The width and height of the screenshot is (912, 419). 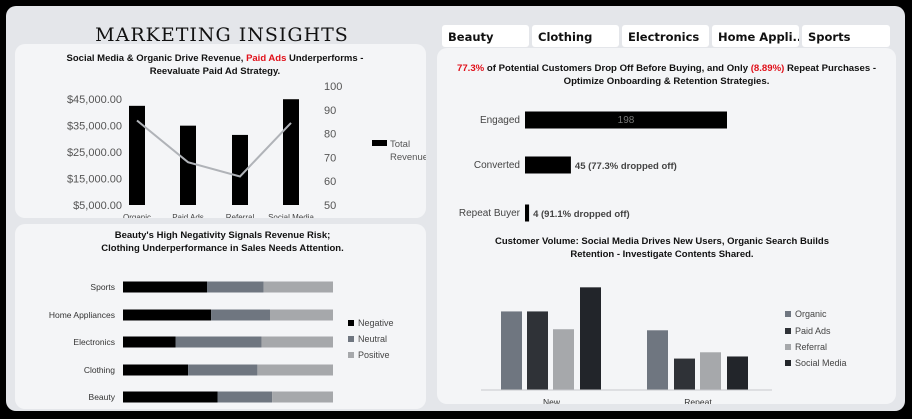 What do you see at coordinates (788, 314) in the screenshot?
I see `legend-swatch-organic` at bounding box center [788, 314].